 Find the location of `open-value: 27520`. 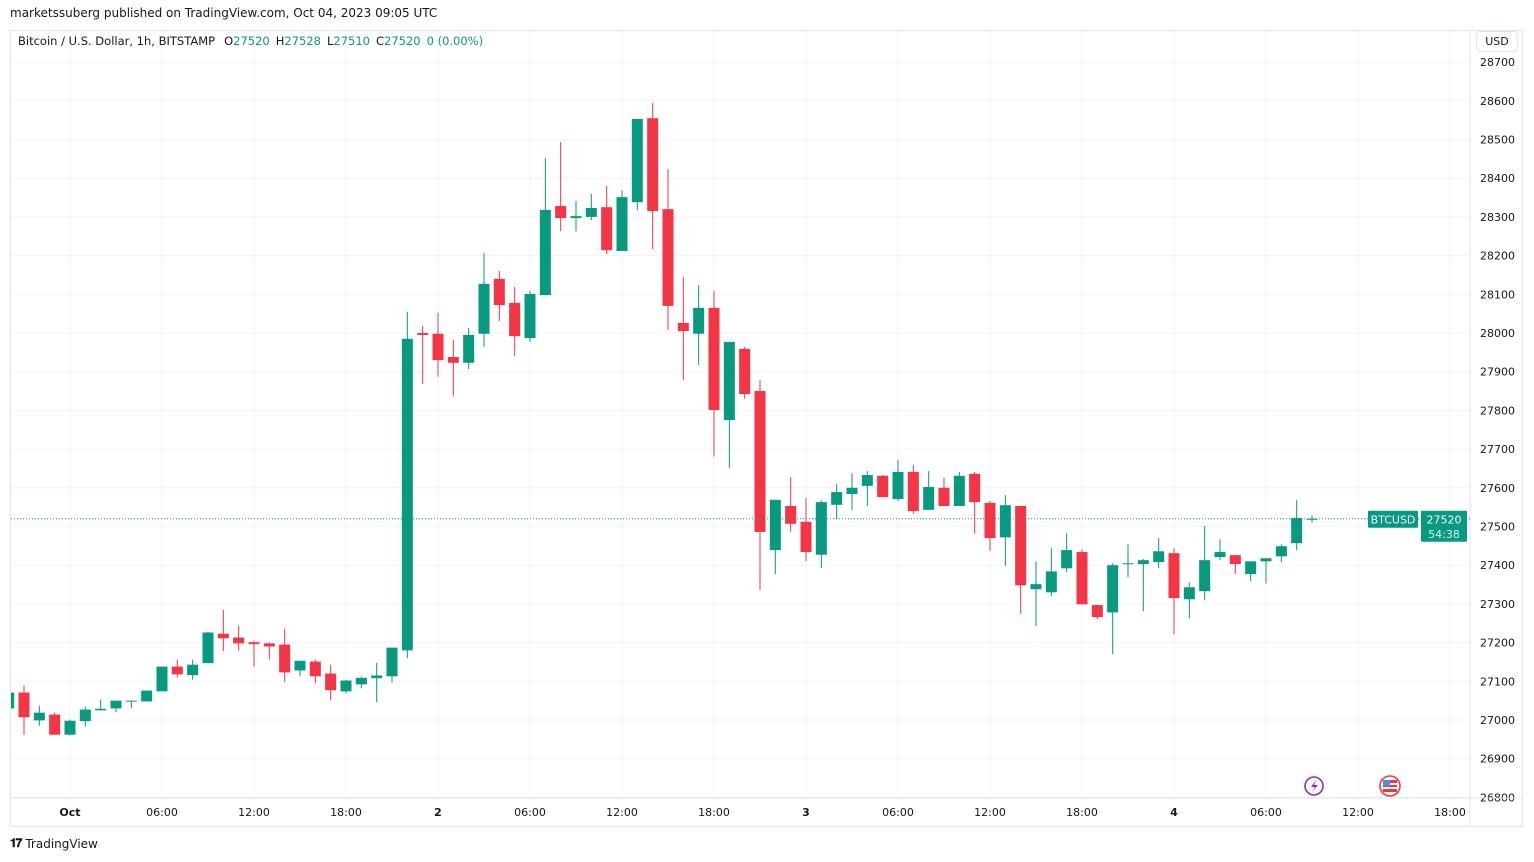

open-value: 27520 is located at coordinates (251, 41).